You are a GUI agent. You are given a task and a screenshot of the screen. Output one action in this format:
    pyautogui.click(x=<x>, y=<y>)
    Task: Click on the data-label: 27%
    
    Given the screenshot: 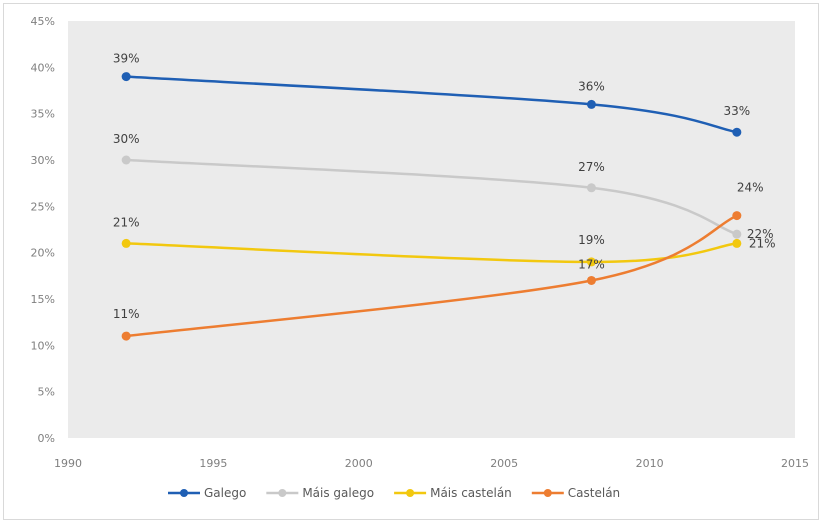 What is the action you would take?
    pyautogui.click(x=591, y=167)
    